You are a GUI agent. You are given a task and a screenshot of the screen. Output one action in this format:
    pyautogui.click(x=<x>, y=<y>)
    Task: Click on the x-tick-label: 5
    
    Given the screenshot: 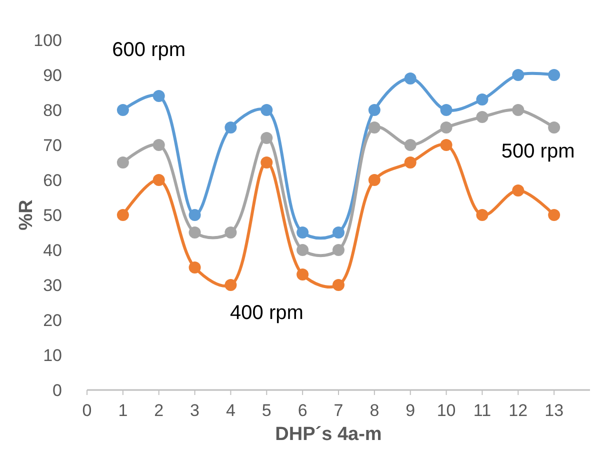 What is the action you would take?
    pyautogui.click(x=267, y=410)
    